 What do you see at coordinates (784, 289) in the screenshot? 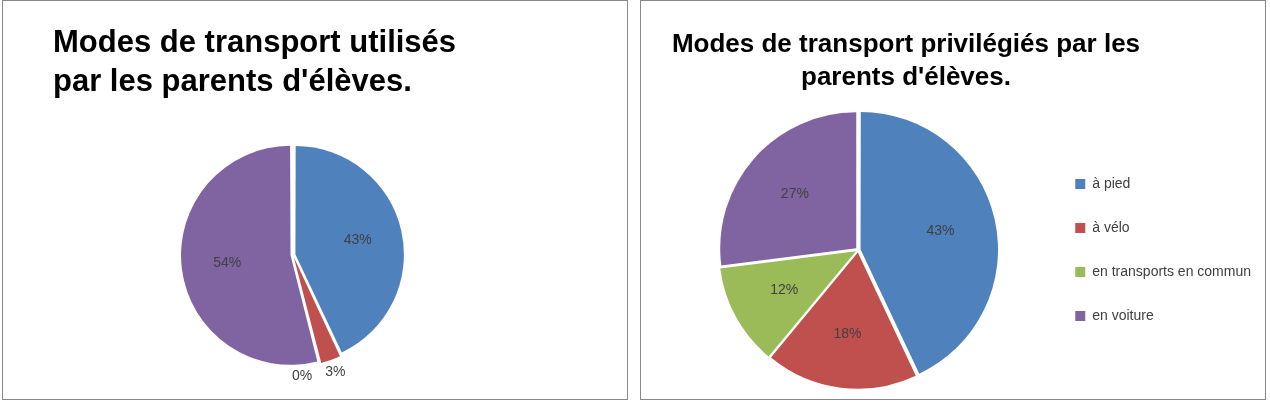
I see `data-label: 12%` at bounding box center [784, 289].